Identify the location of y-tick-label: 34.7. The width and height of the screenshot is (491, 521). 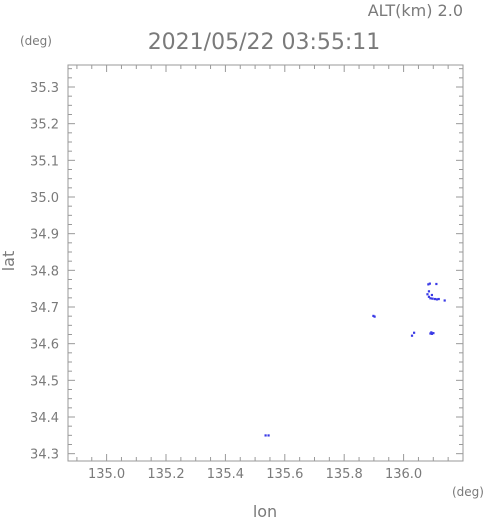
(44, 308).